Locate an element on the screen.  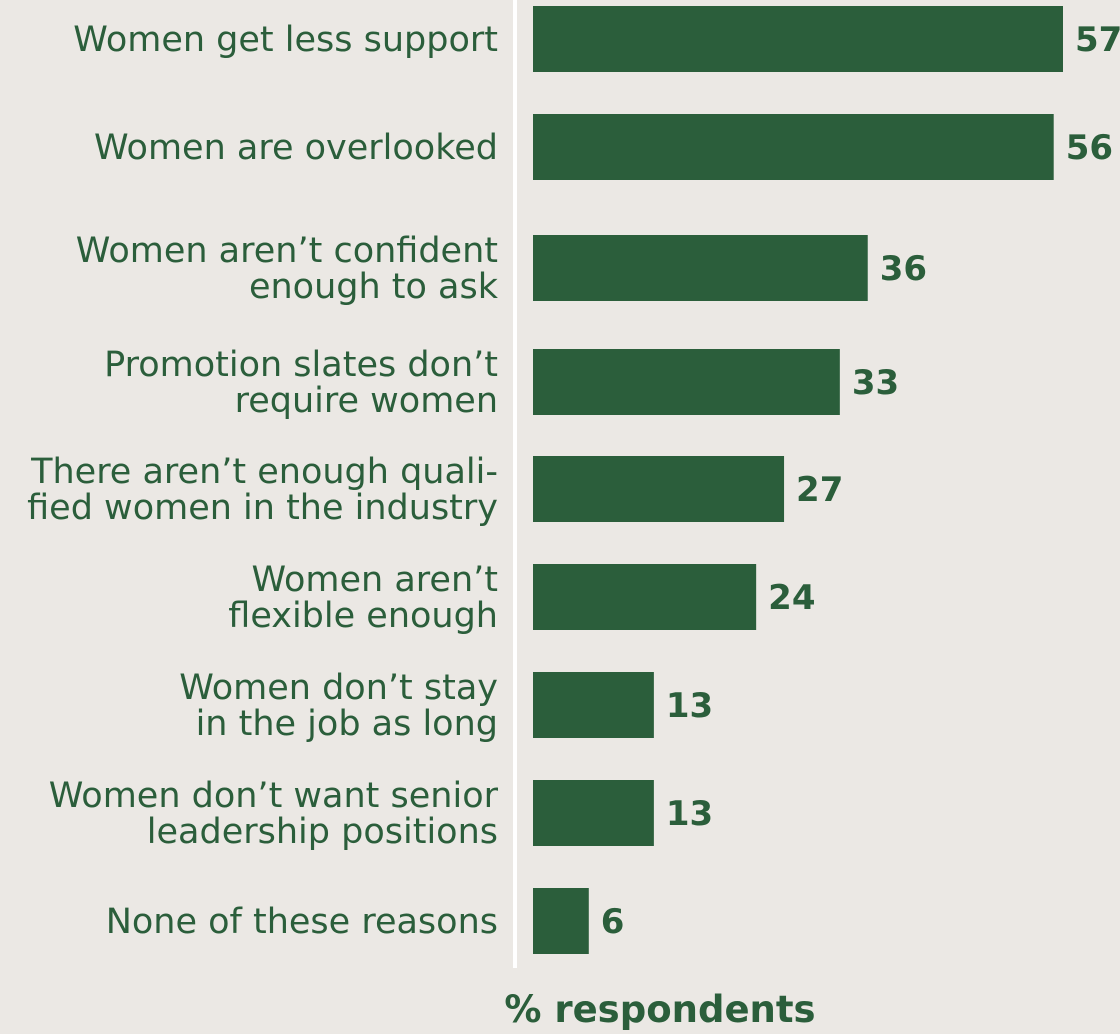
category-label-line: require women is located at coordinates (366, 401).